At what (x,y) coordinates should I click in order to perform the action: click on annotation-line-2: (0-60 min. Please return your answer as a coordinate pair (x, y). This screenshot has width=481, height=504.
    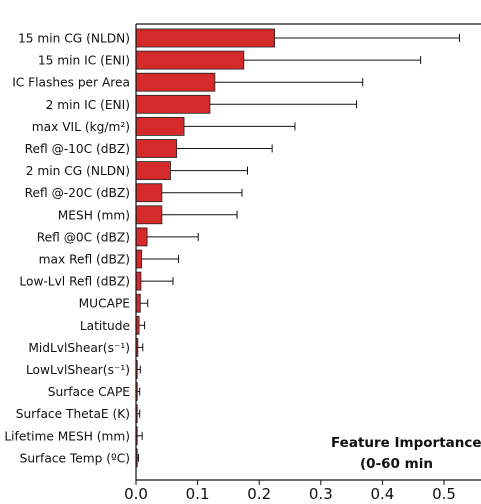
    Looking at the image, I should click on (396, 464).